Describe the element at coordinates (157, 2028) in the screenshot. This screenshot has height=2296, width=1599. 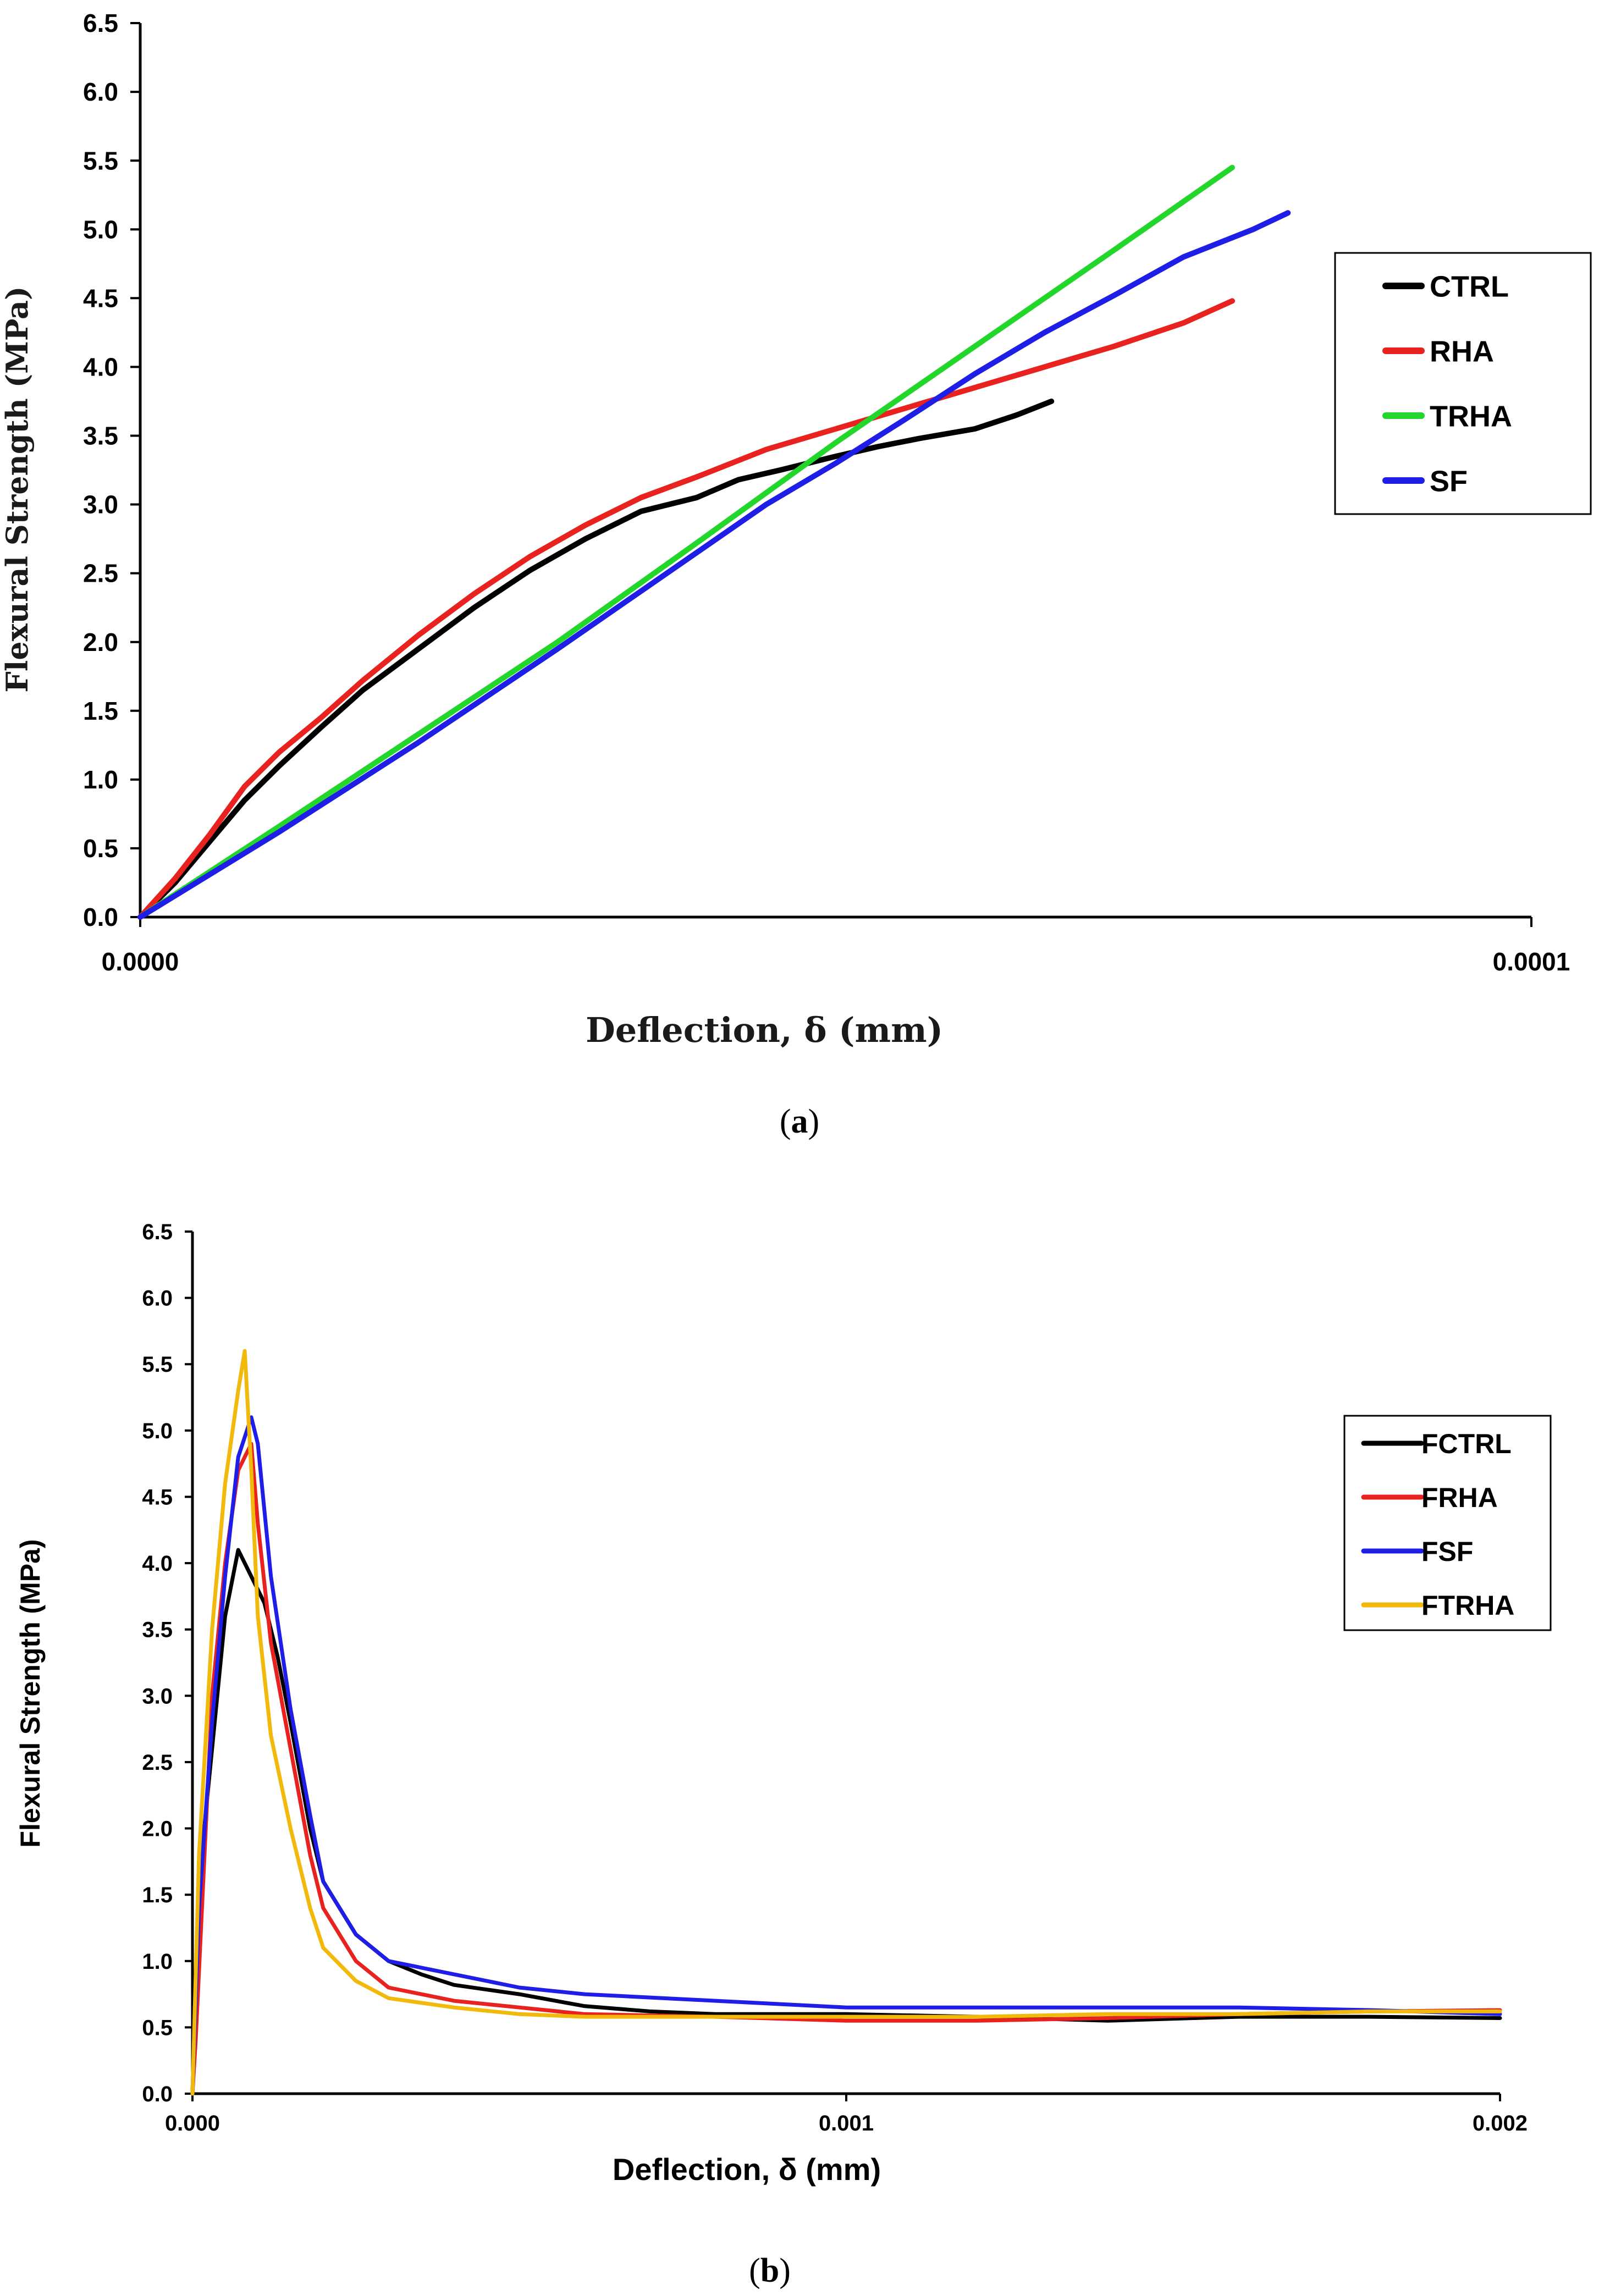
I see `chart-b-y-tick-label: 0.5` at that location.